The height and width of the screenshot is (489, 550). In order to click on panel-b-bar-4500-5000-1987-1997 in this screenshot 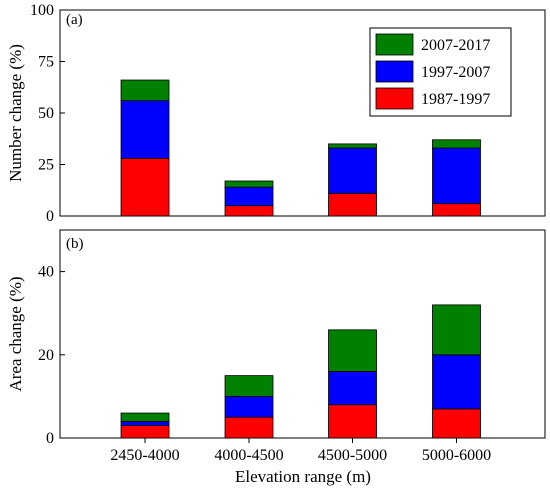, I will do `click(352, 421)`.